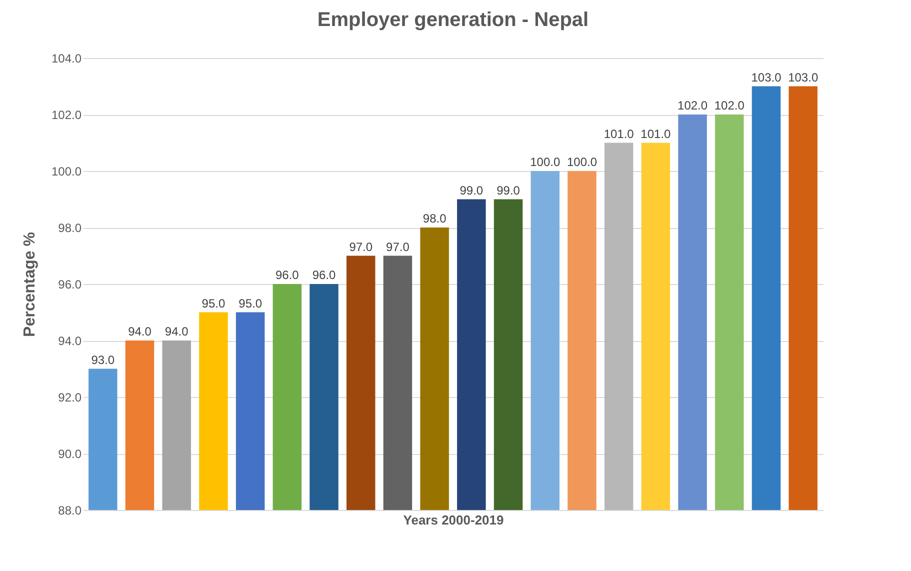 This screenshot has width=911, height=571. What do you see at coordinates (453, 20) in the screenshot?
I see `chart-title: Employer generation - Nepal` at bounding box center [453, 20].